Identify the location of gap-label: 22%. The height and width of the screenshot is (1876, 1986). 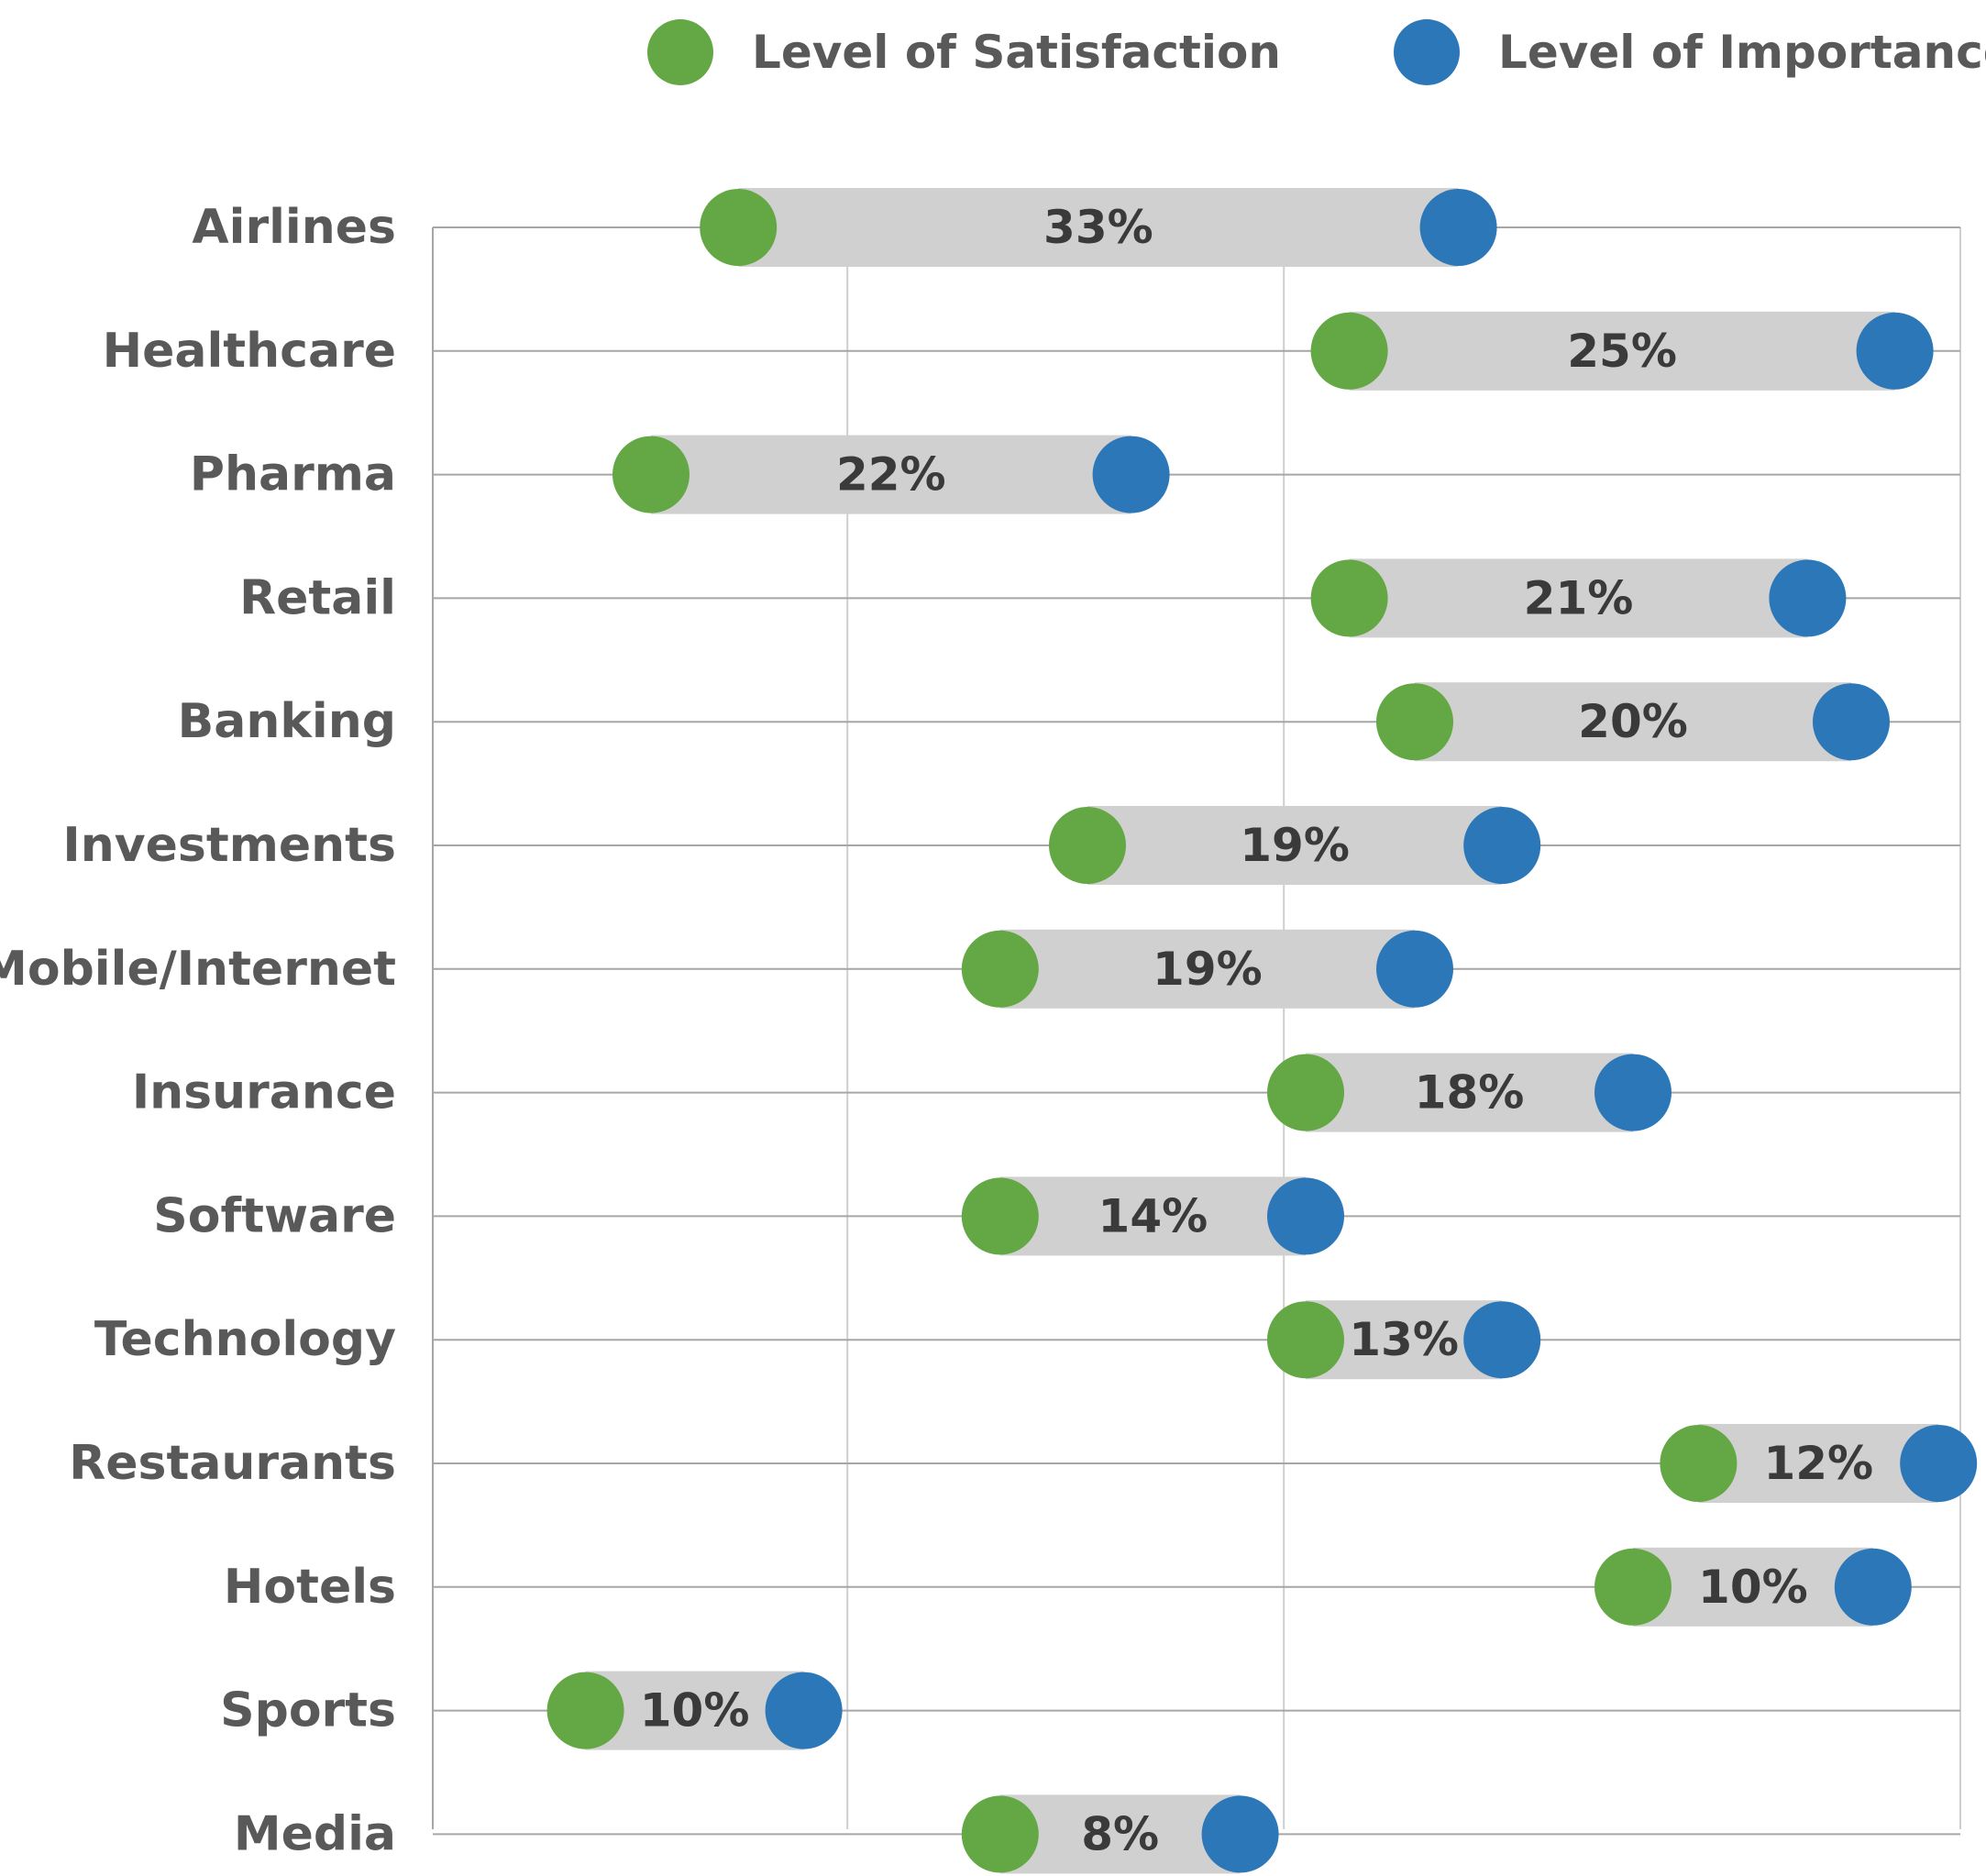
(891, 475).